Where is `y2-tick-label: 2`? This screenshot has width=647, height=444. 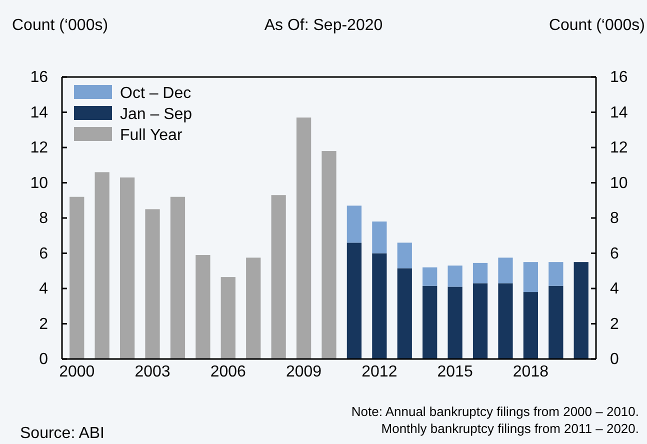 y2-tick-label: 2 is located at coordinates (614, 324).